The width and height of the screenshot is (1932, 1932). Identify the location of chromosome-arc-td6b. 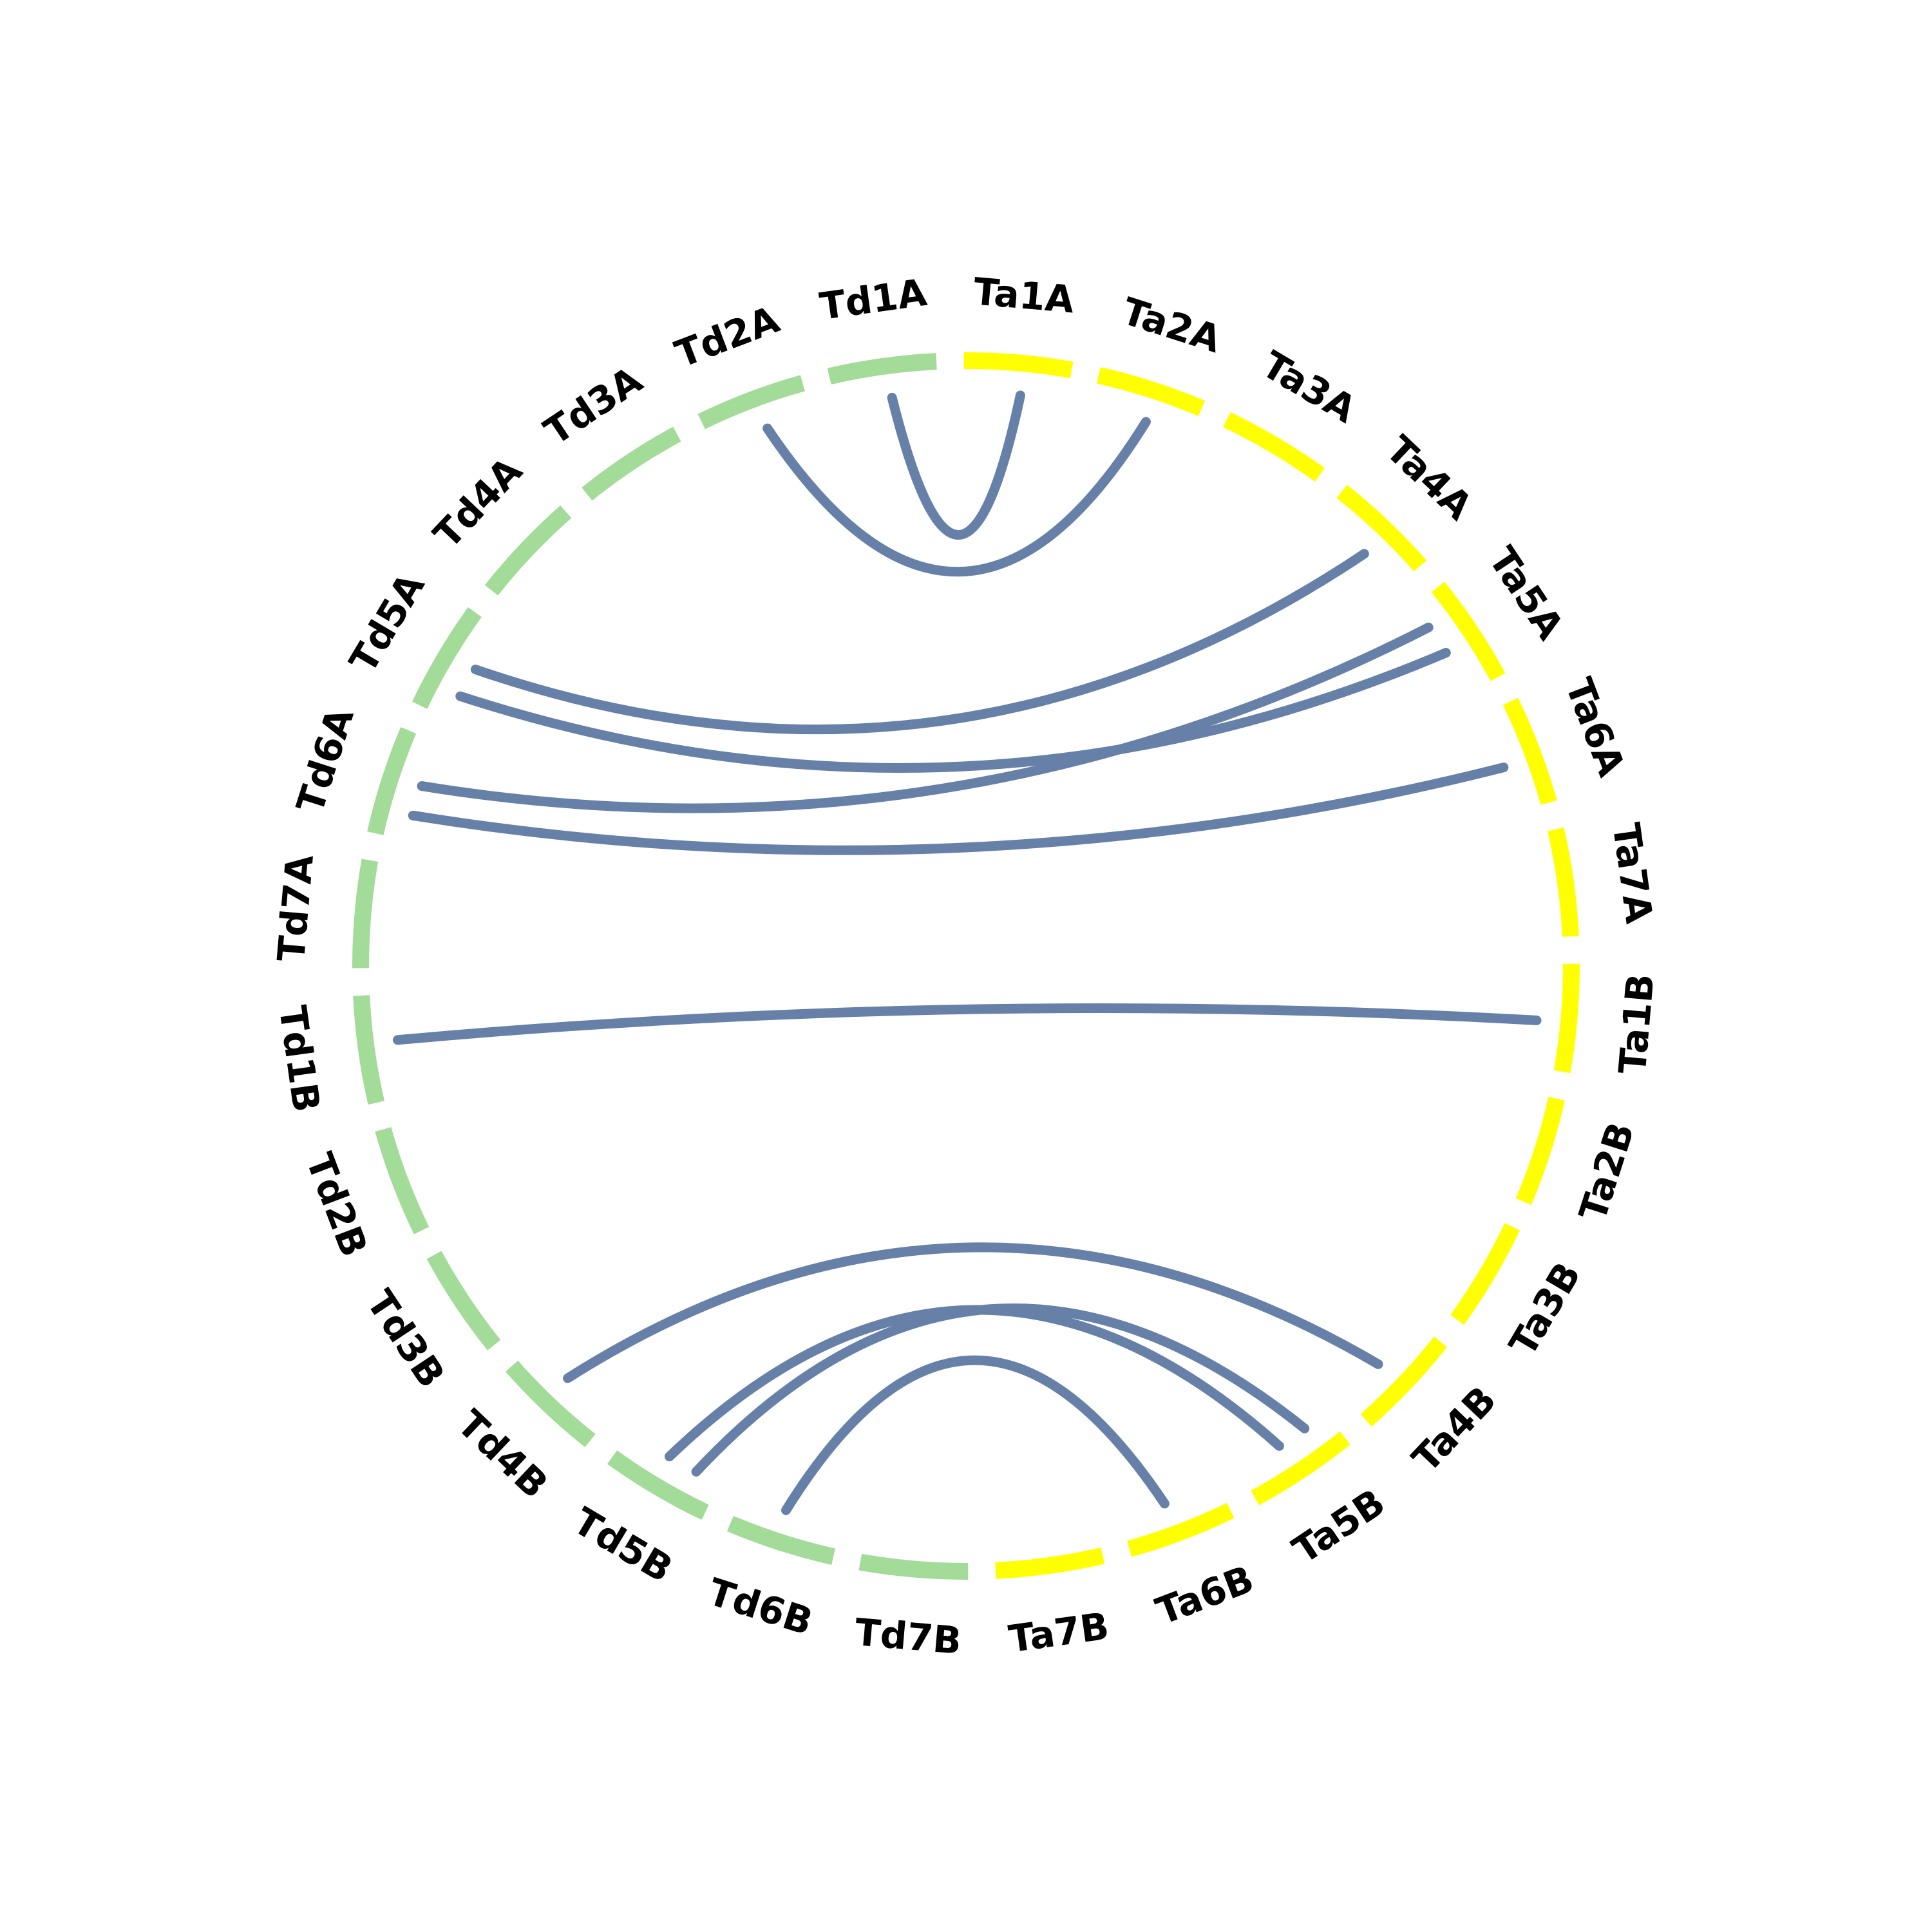
(781, 1540).